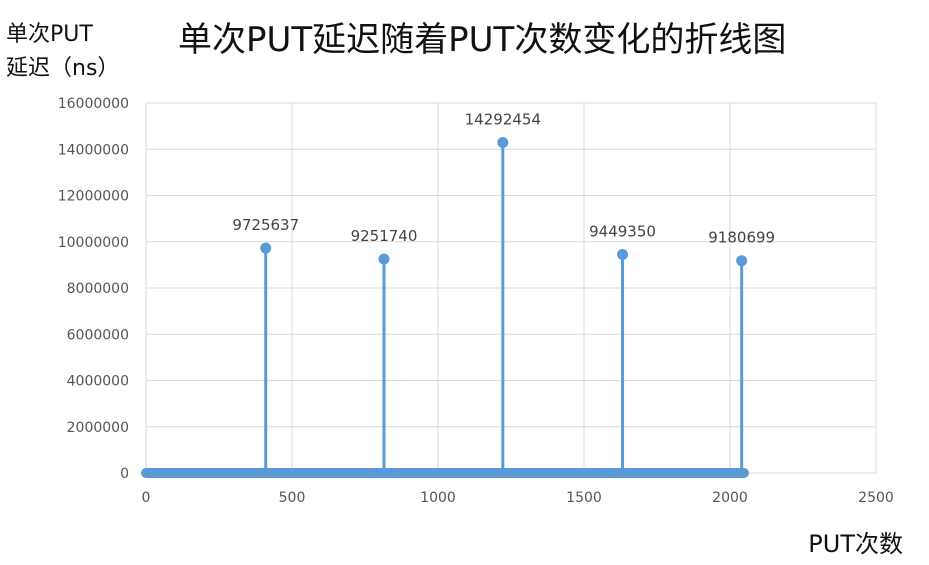 This screenshot has width=929, height=565. Describe the element at coordinates (622, 231) in the screenshot. I see `peak-label-3: 9449350` at that location.